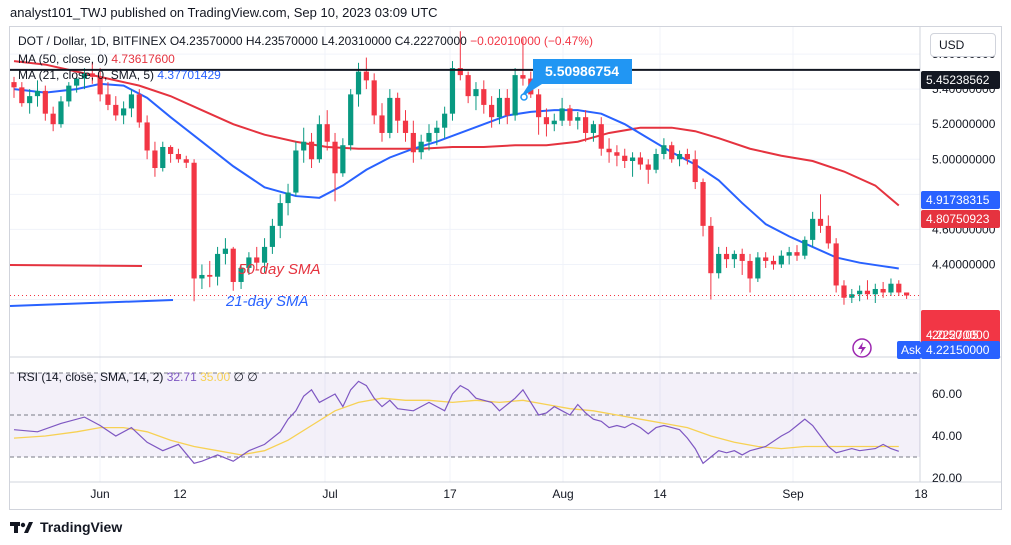 This screenshot has height=545, width=1011. I want to click on footer-brand: TradingView, so click(66, 527).